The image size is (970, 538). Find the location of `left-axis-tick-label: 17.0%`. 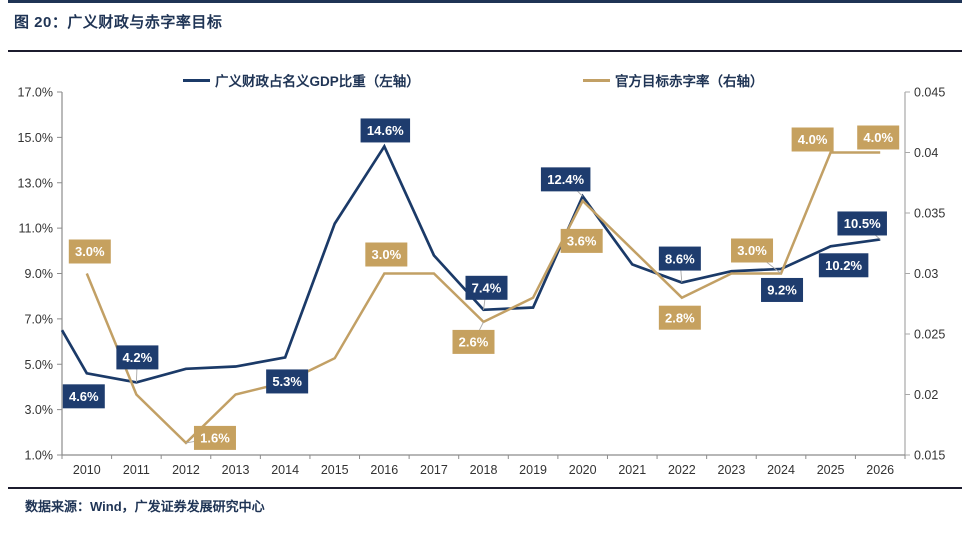

left-axis-tick-label: 17.0% is located at coordinates (35, 93).